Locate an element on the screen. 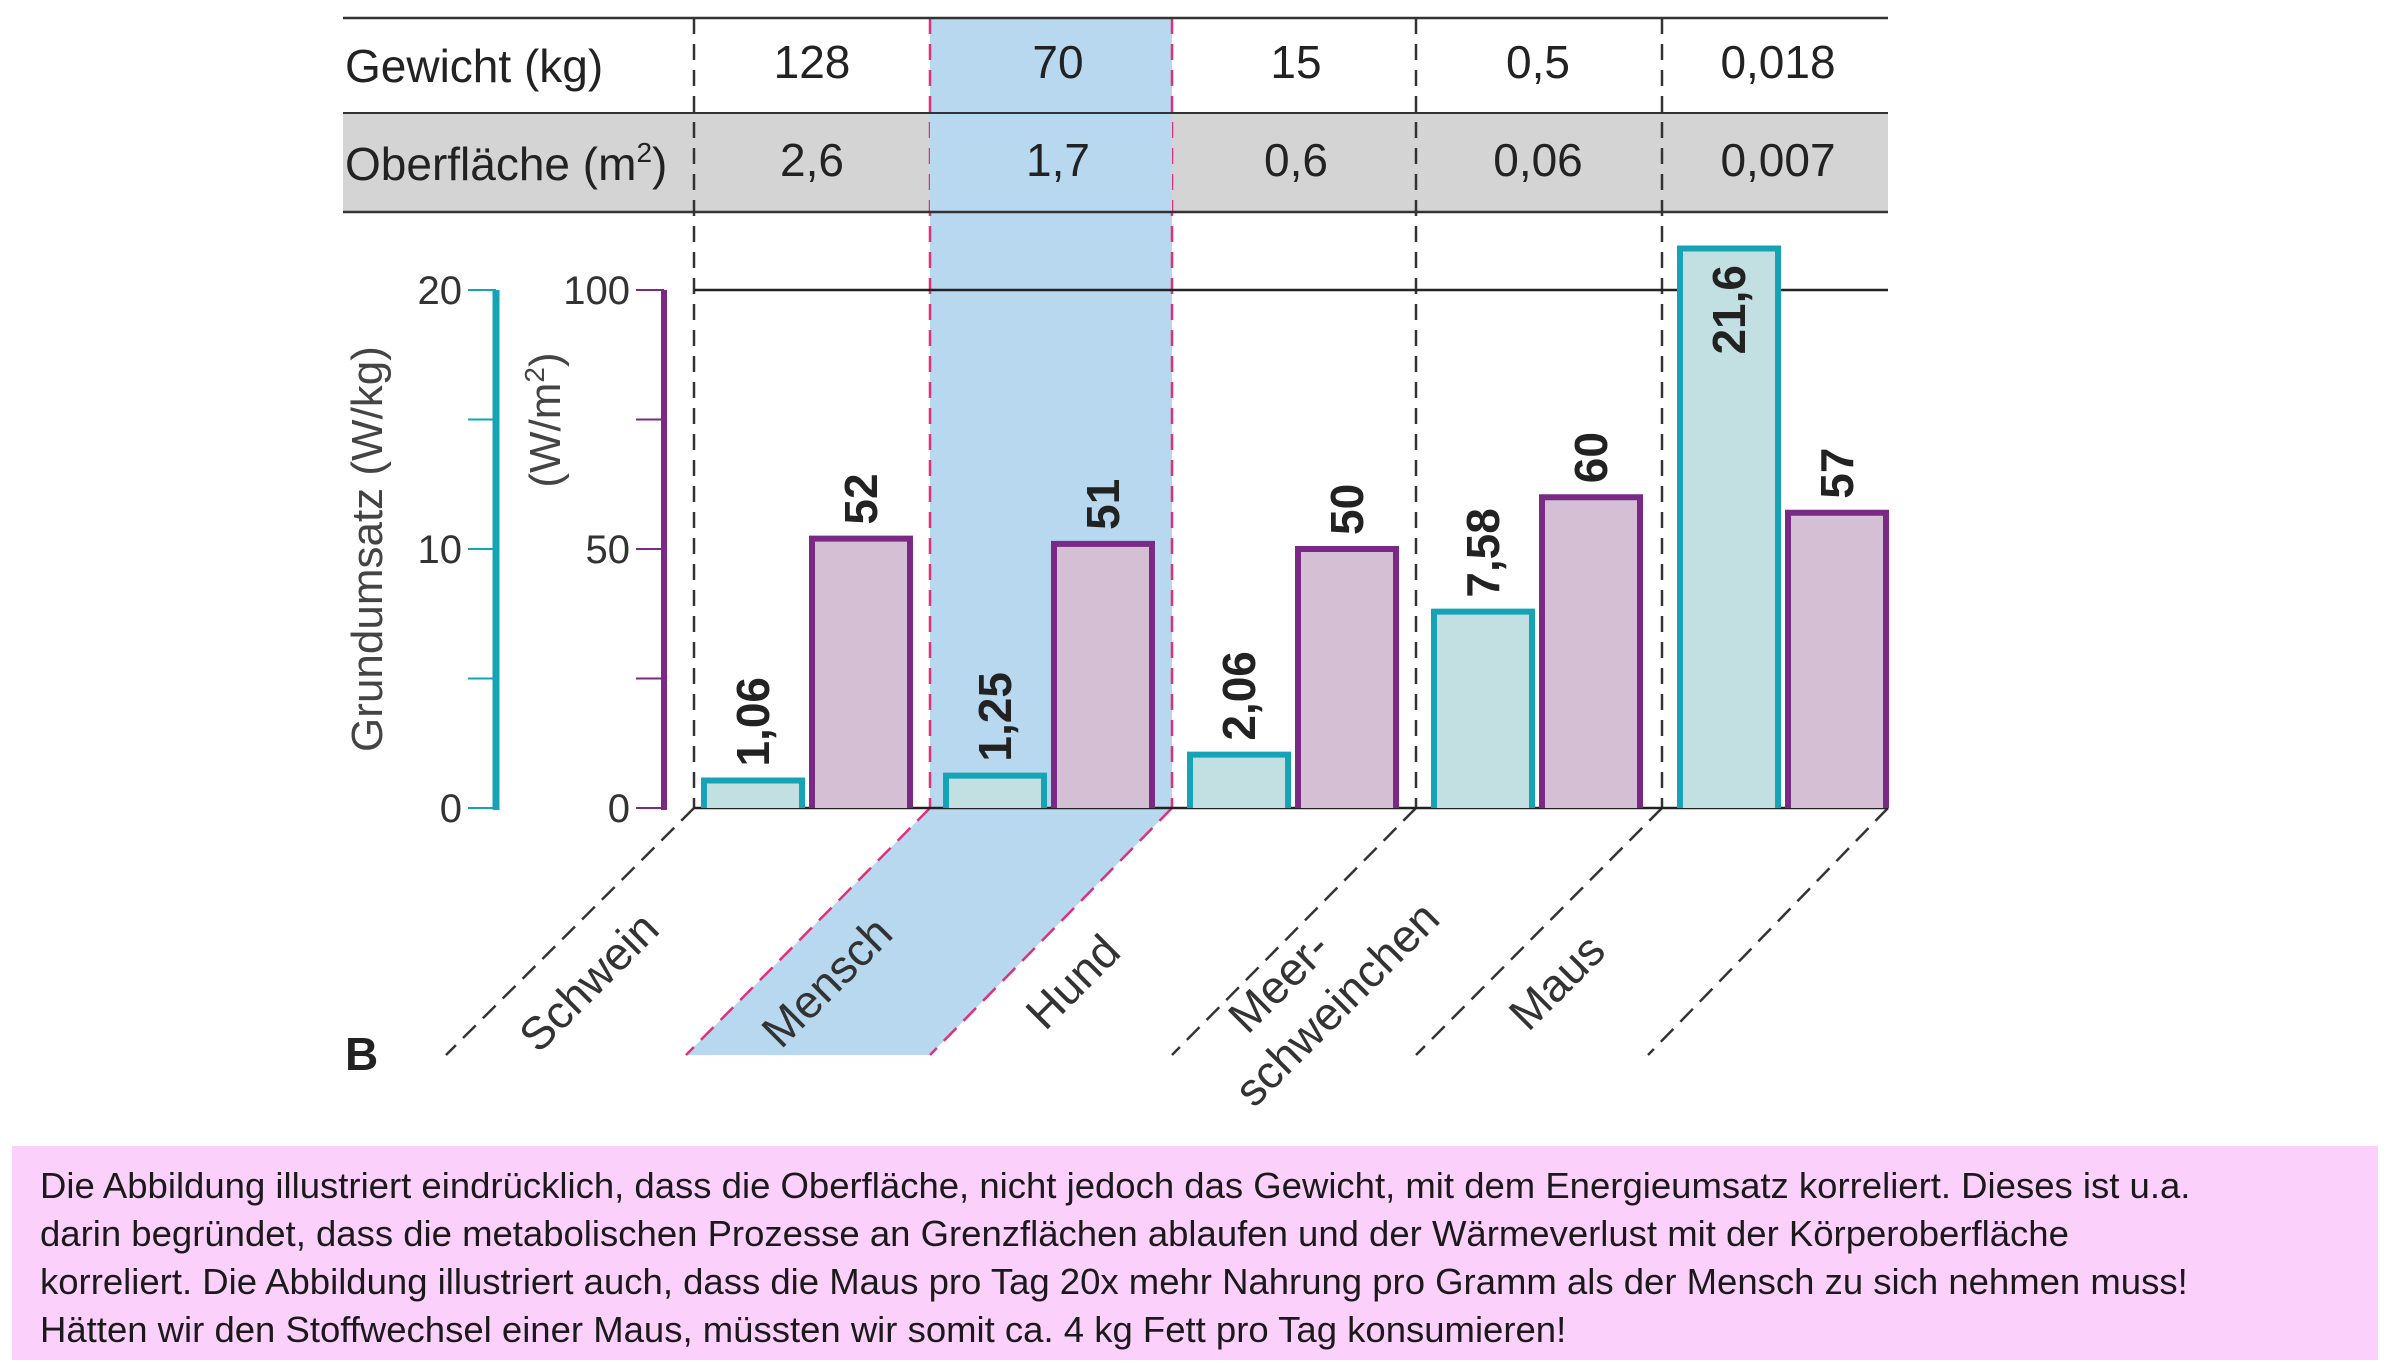 The height and width of the screenshot is (1368, 2392). teal-tick-label: 0 is located at coordinates (451, 809).